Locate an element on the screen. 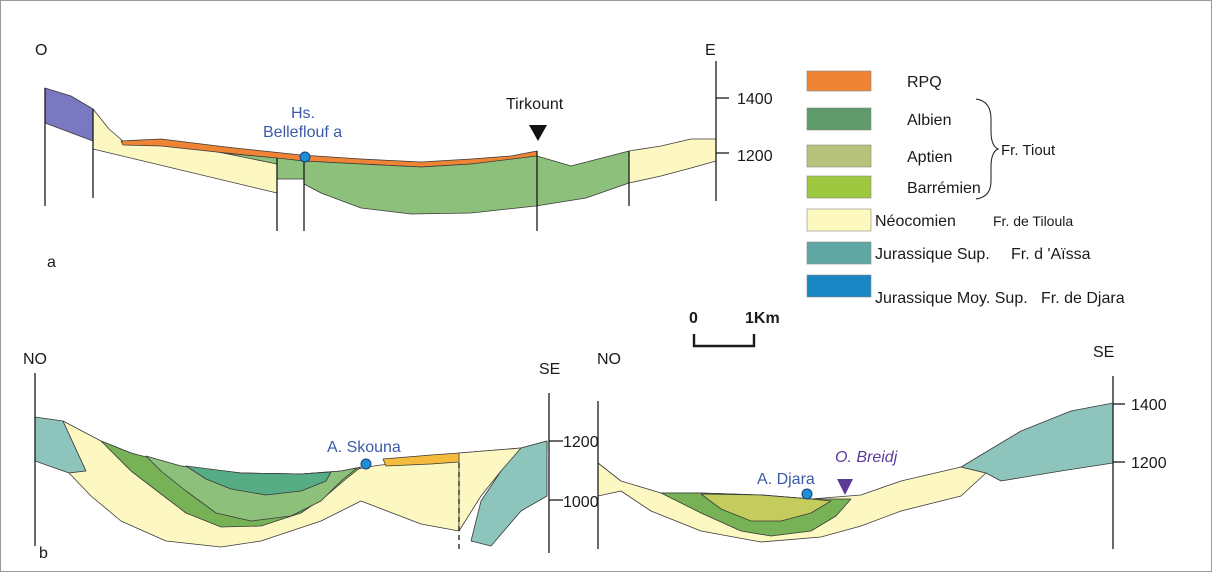 This screenshot has width=1212, height=573. section-b1-jurassique-sup-right-unit is located at coordinates (509, 493).